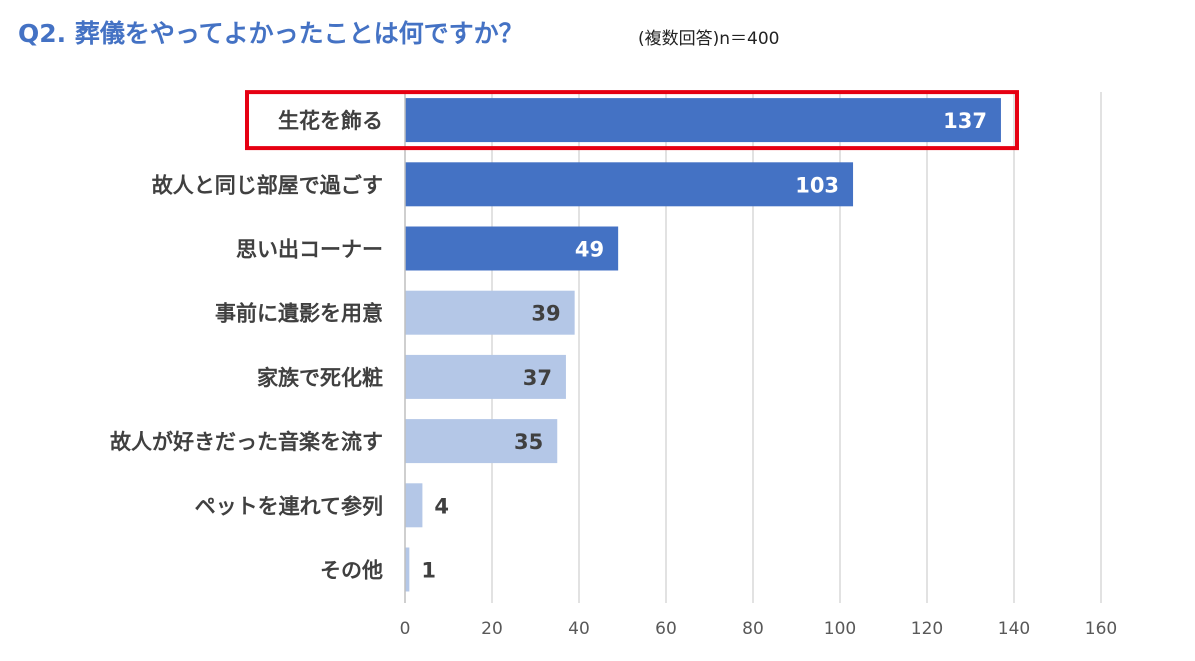  What do you see at coordinates (441, 506) in the screenshot?
I see `data-label: 4` at bounding box center [441, 506].